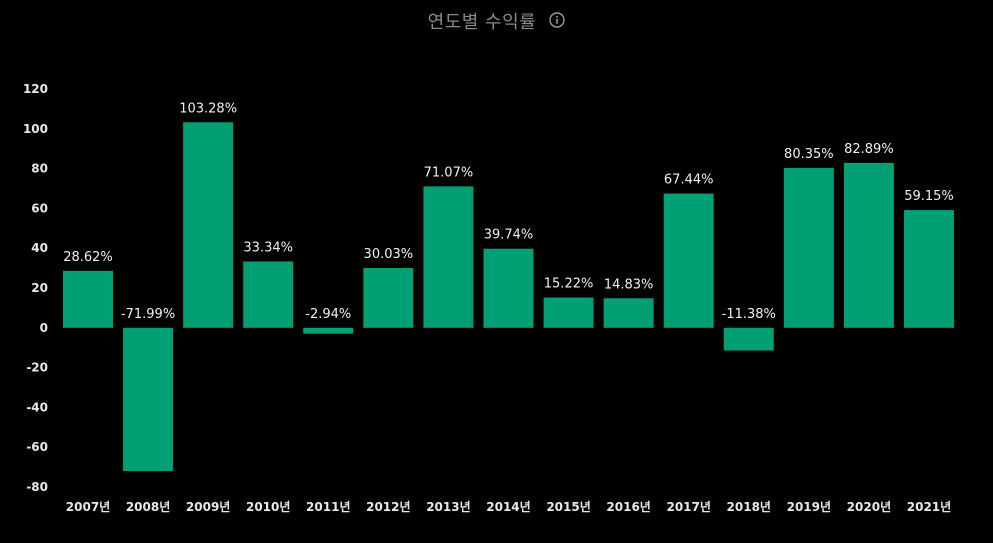 This screenshot has width=993, height=543. I want to click on data-label: -11.38%, so click(749, 314).